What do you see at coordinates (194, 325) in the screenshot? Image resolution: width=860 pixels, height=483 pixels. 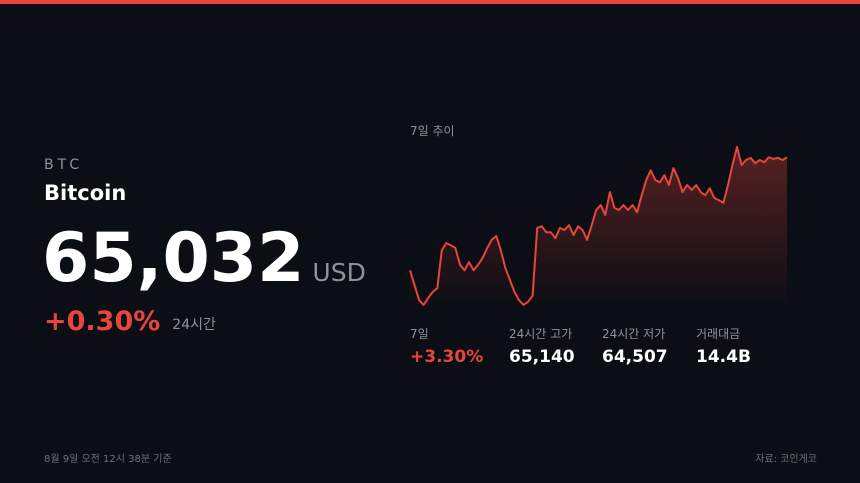 I see `change-period: 24시간` at bounding box center [194, 325].